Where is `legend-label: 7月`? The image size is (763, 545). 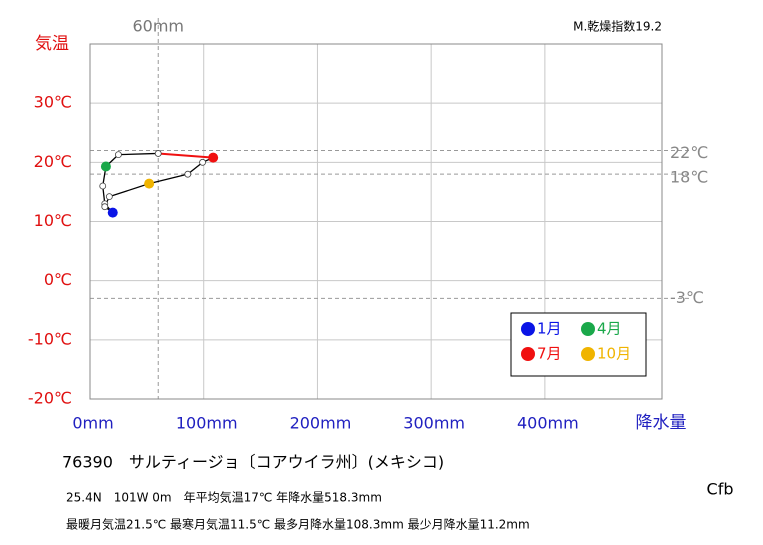 legend-label: 7月 is located at coordinates (549, 354).